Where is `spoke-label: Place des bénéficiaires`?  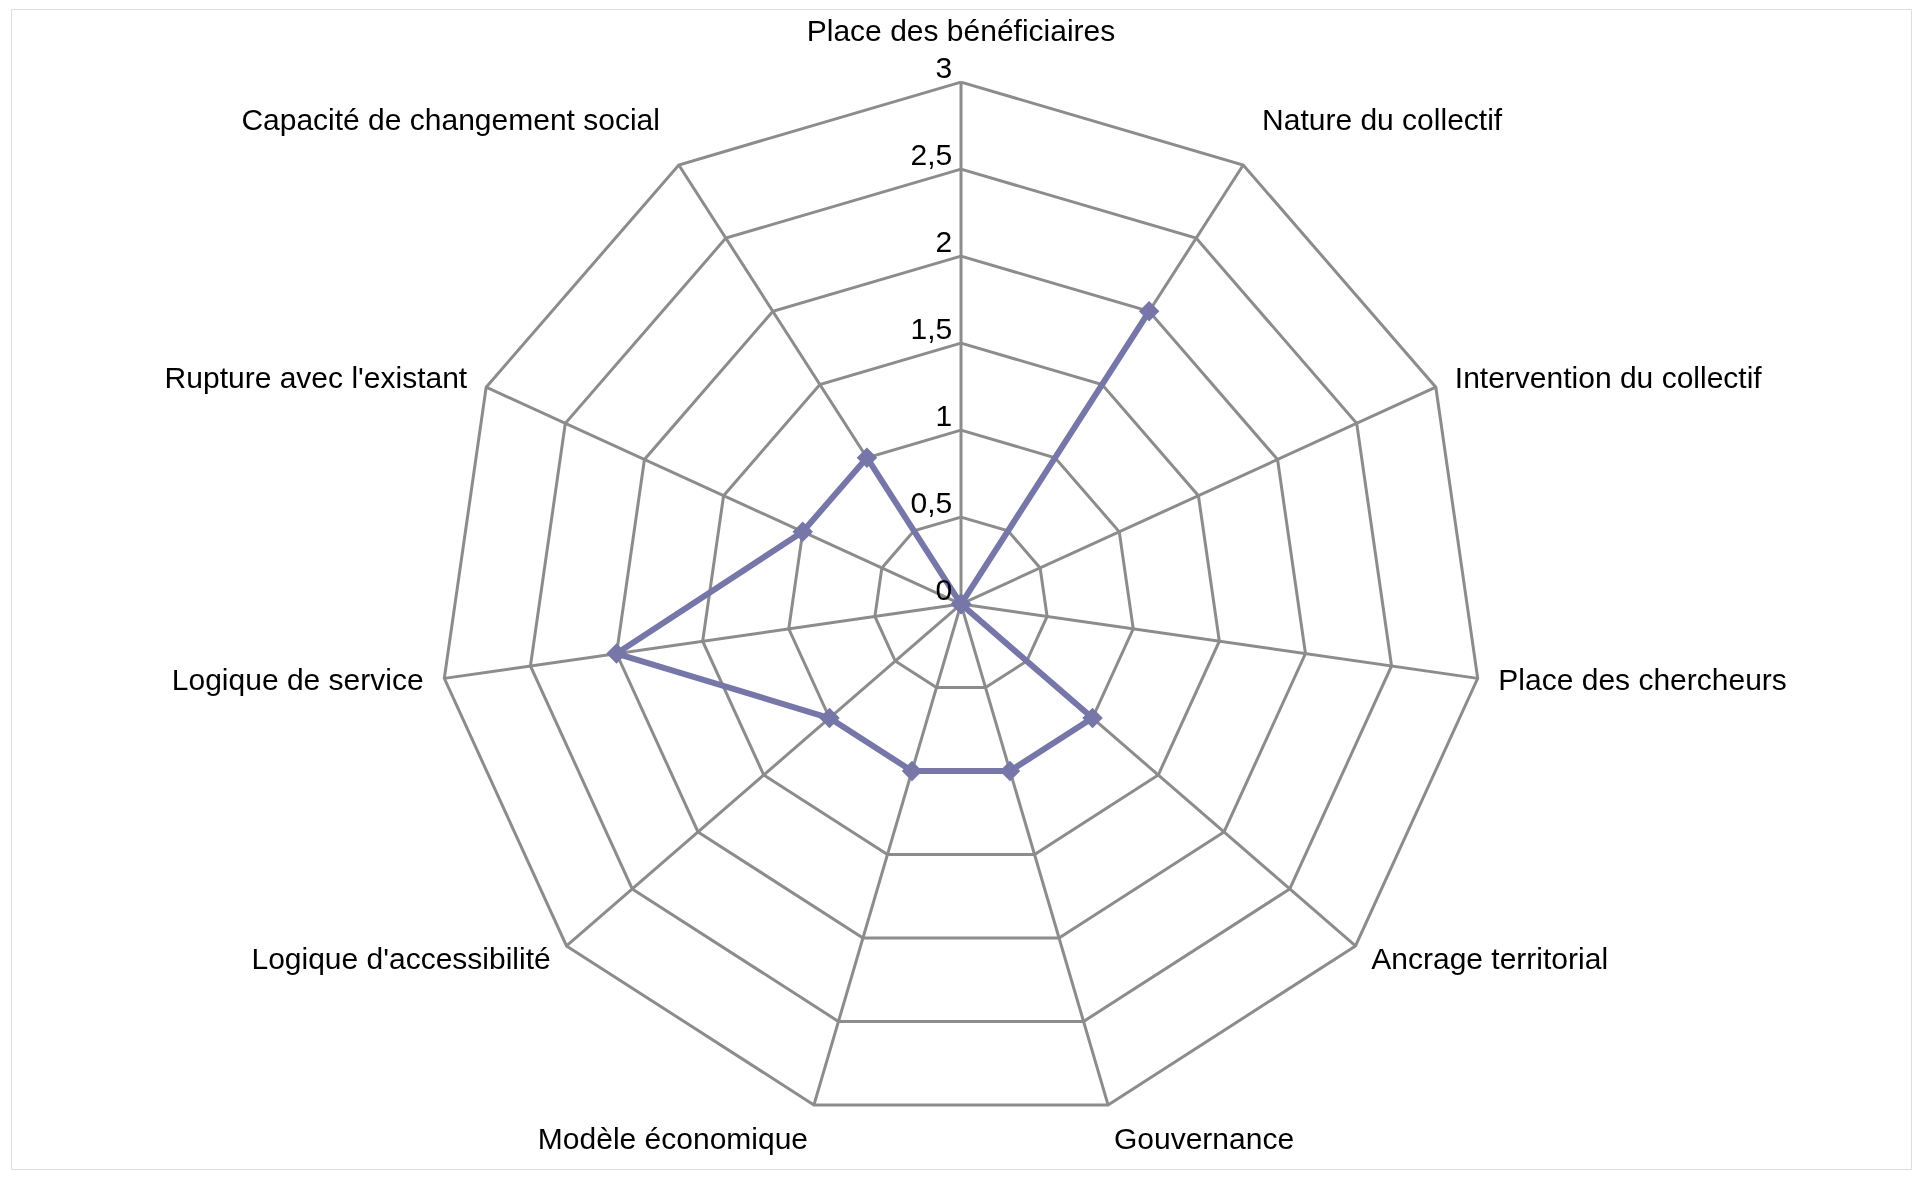
spoke-label: Place des bénéficiaires is located at coordinates (961, 31).